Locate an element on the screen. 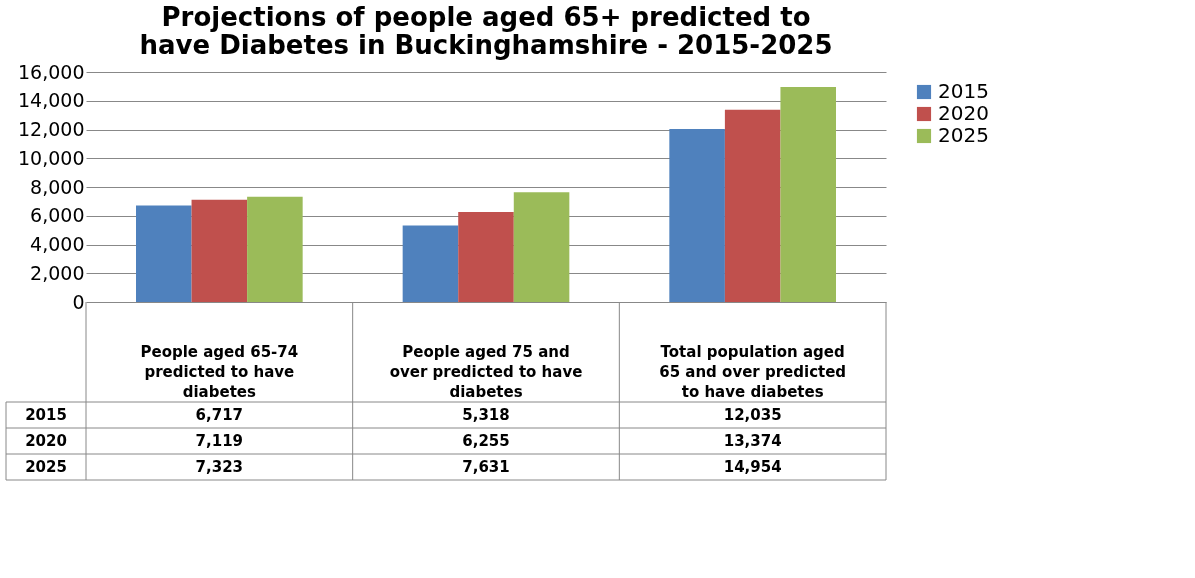  x-tick-label: People aged 75 and over predicted to have diabetes is located at coordinates (486, 372).